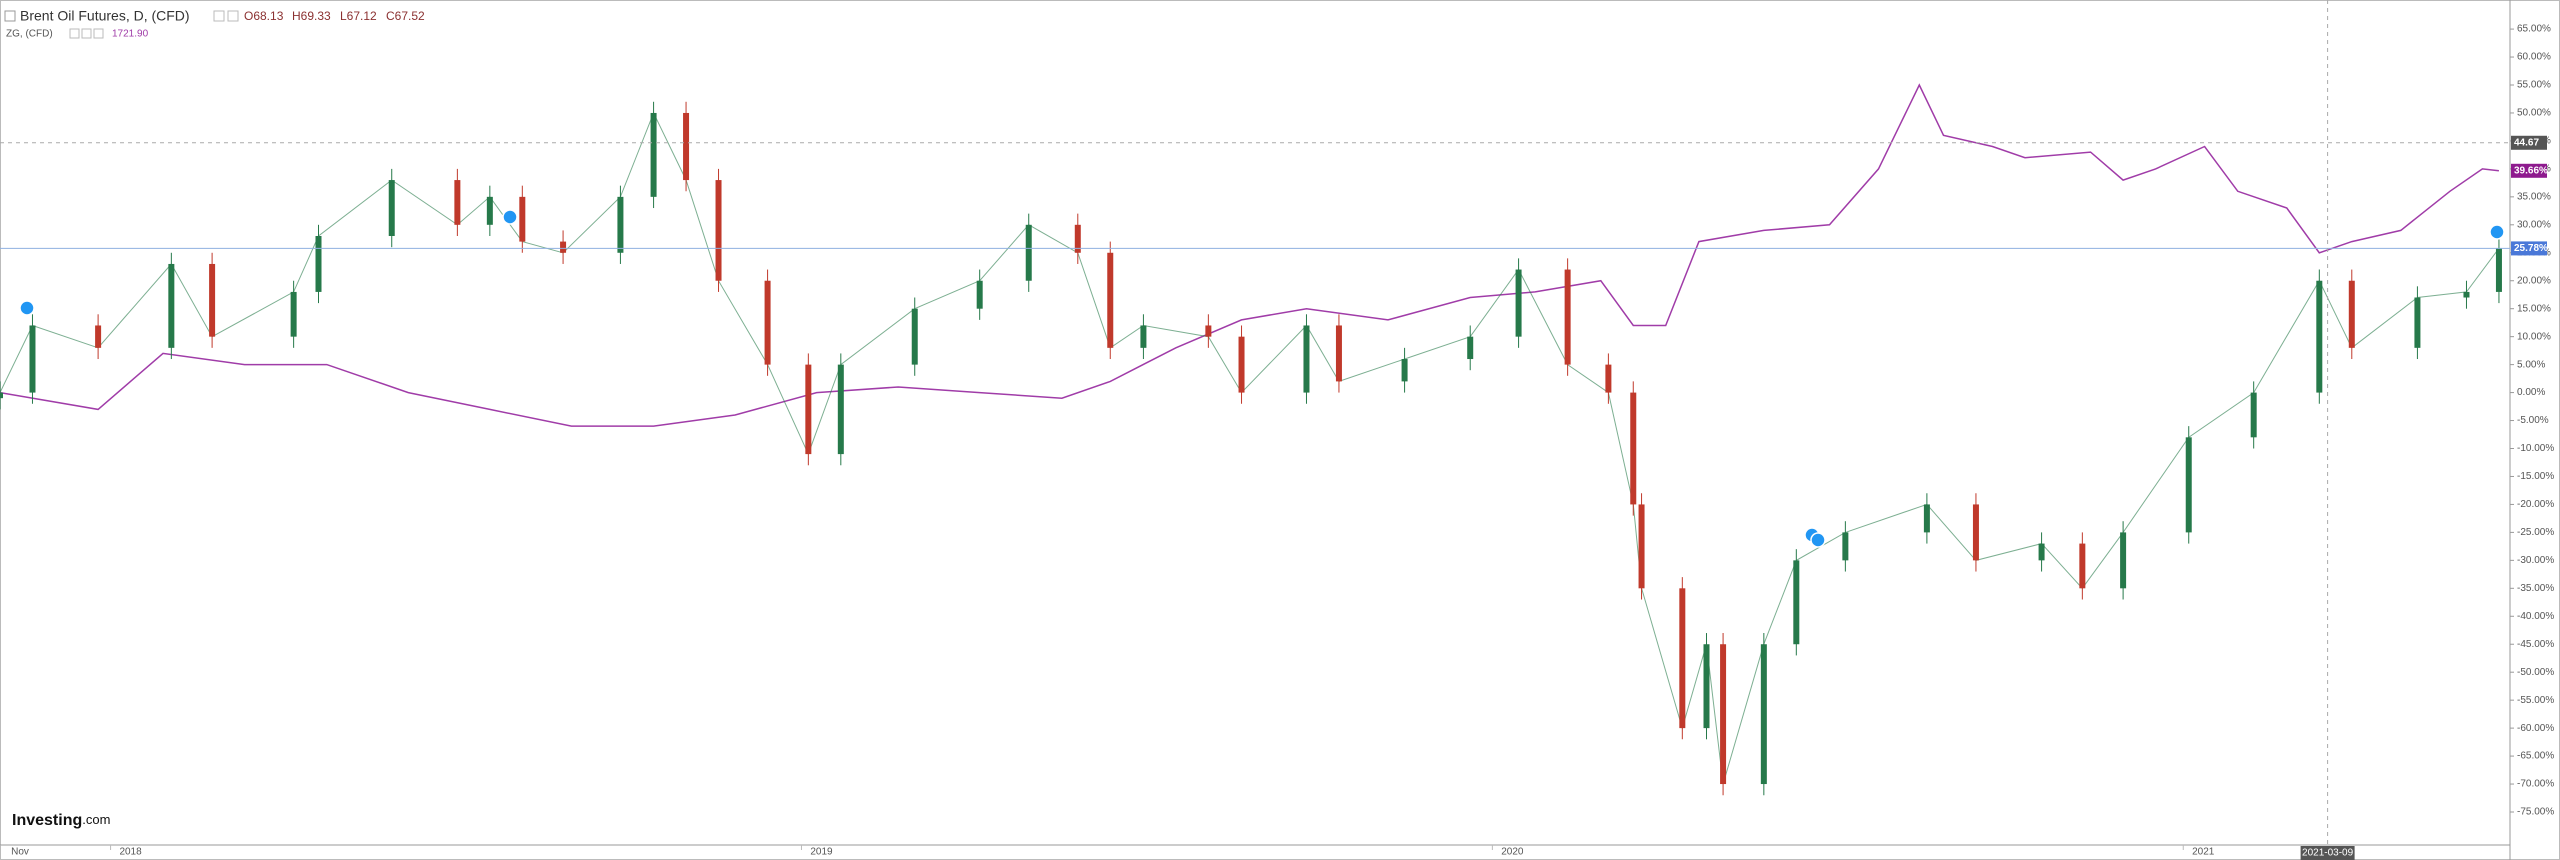 This screenshot has height=860, width=2560. Describe the element at coordinates (2534, 308) in the screenshot. I see `y-tick-label: 15.00%` at that location.